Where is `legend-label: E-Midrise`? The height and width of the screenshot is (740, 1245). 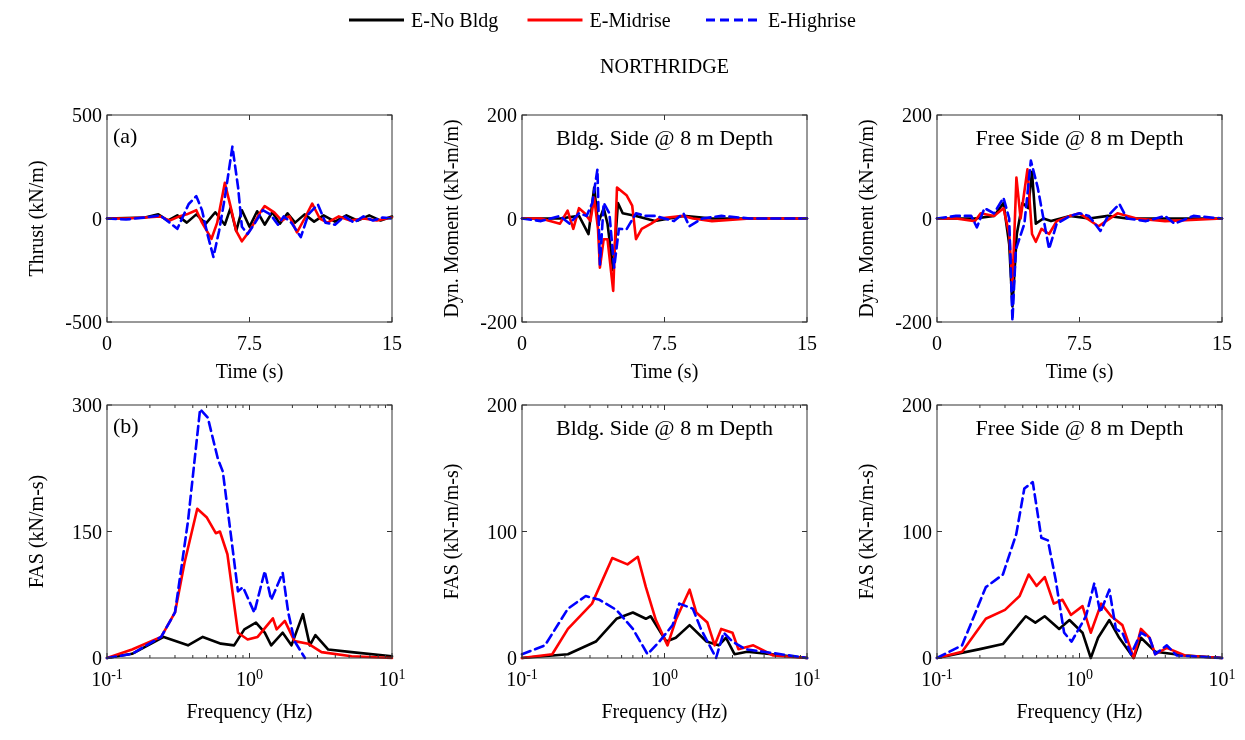 legend-label: E-Midrise is located at coordinates (630, 20).